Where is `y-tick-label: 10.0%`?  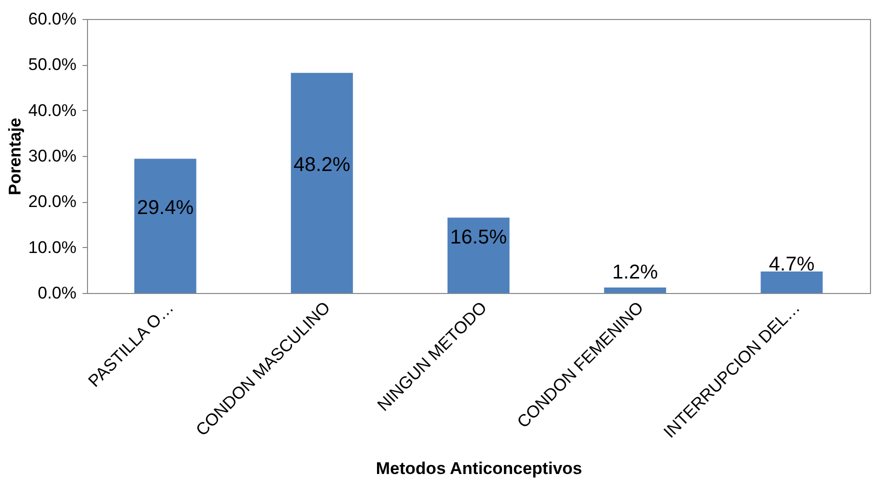 y-tick-label: 10.0% is located at coordinates (52, 247).